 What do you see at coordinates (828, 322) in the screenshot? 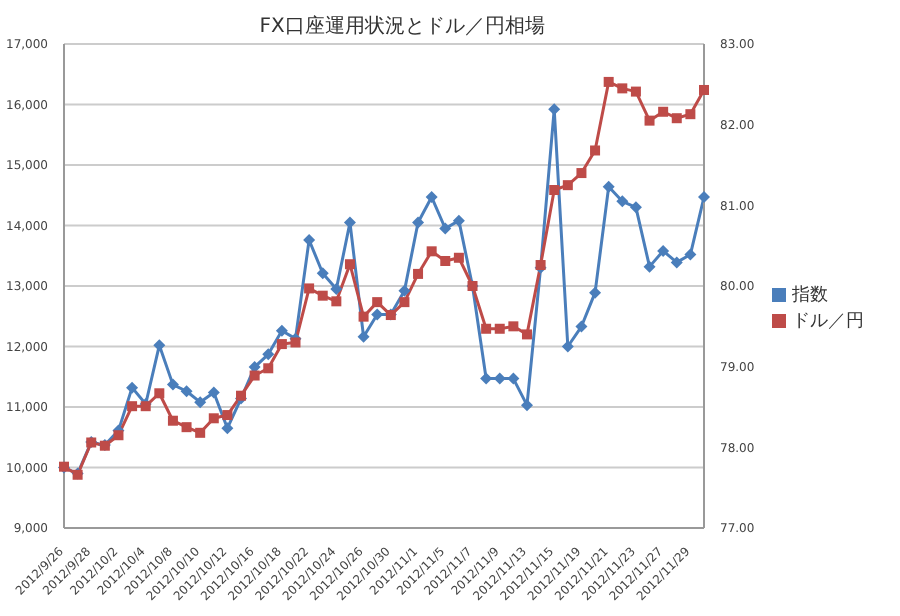
I see `legend-label: ドル／円` at bounding box center [828, 322].